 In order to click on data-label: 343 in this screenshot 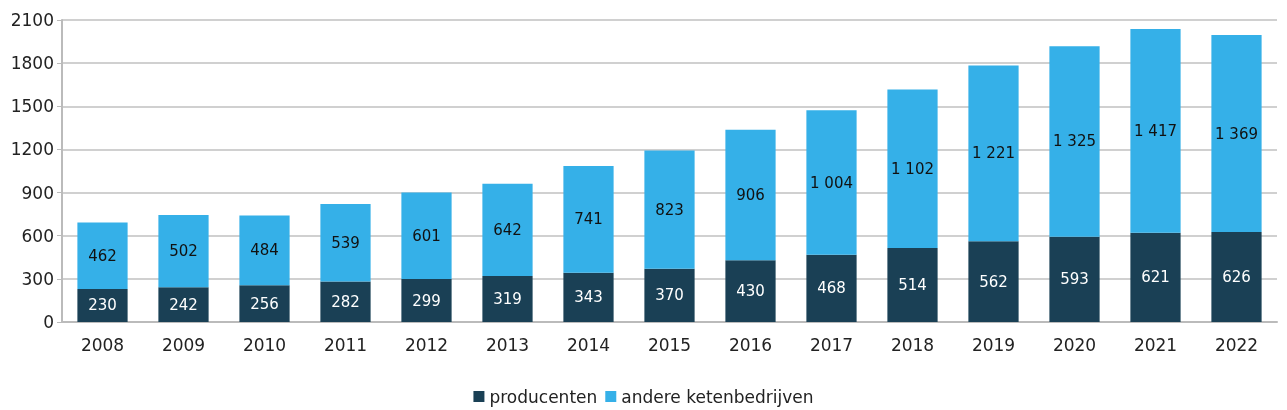, I will do `click(588, 297)`.